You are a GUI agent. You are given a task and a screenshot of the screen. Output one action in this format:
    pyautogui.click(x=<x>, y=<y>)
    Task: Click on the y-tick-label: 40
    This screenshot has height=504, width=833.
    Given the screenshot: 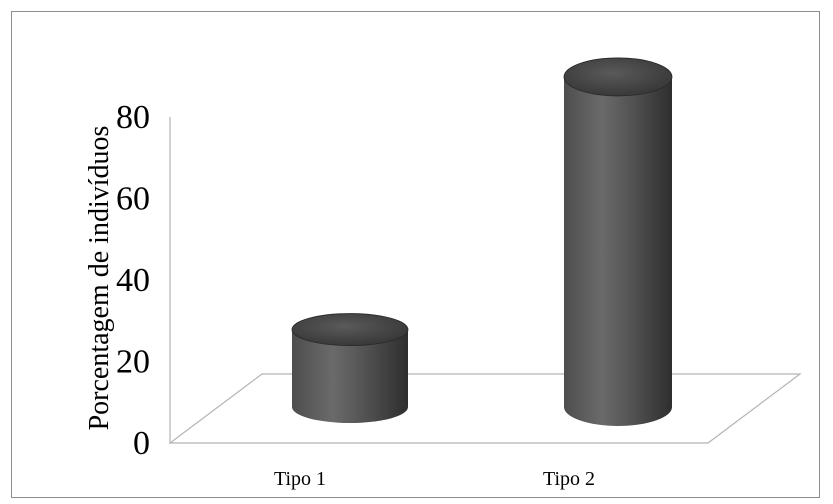 What is the action you would take?
    pyautogui.click(x=133, y=280)
    